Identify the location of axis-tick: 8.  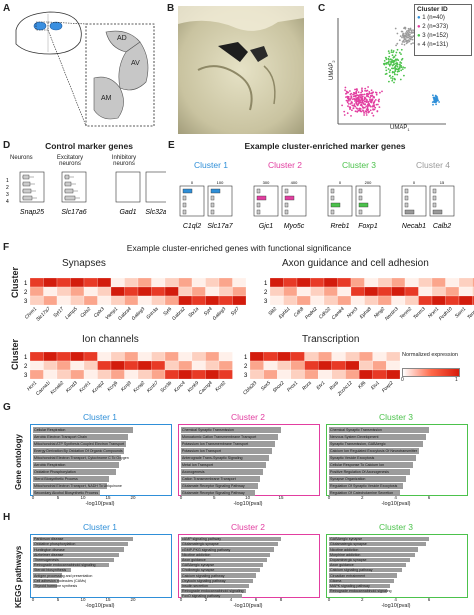
(281, 599).